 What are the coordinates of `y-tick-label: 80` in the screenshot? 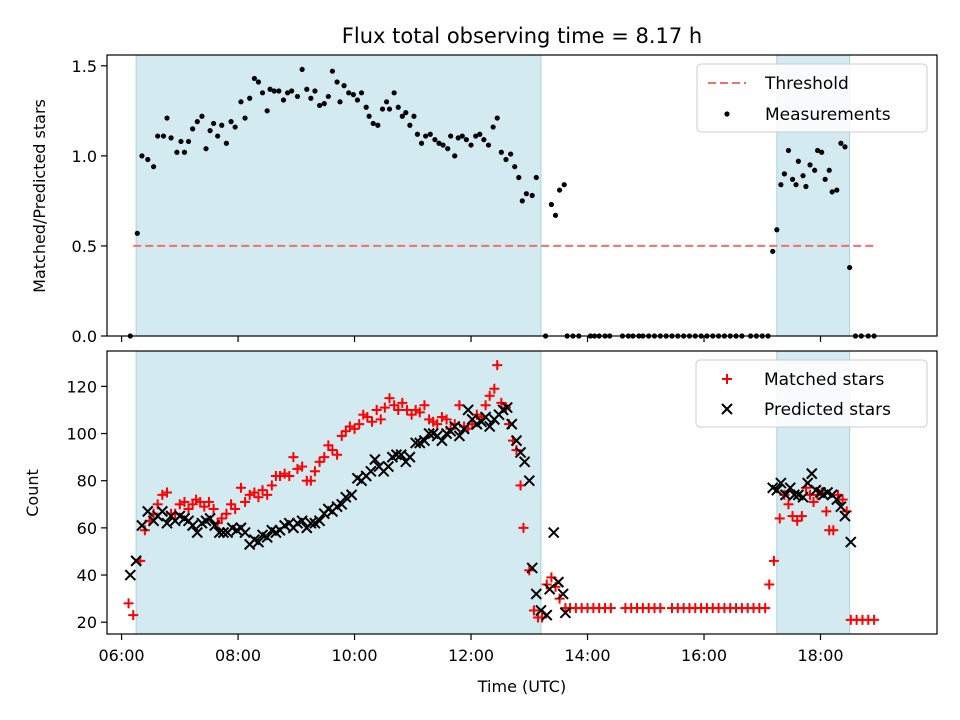 It's located at (87, 481).